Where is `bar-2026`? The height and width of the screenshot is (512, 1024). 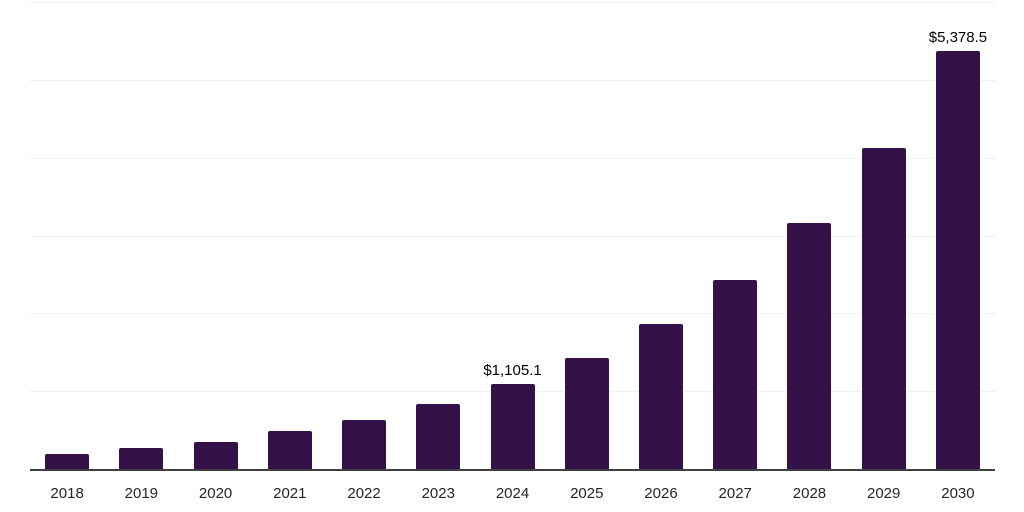
bar-2026 is located at coordinates (660, 397).